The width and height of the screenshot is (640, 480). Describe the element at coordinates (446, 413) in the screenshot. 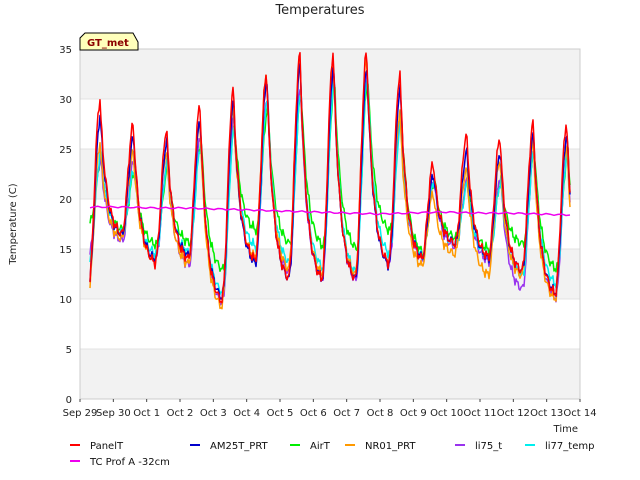

I see `x-tick-label: Oct 10` at that location.